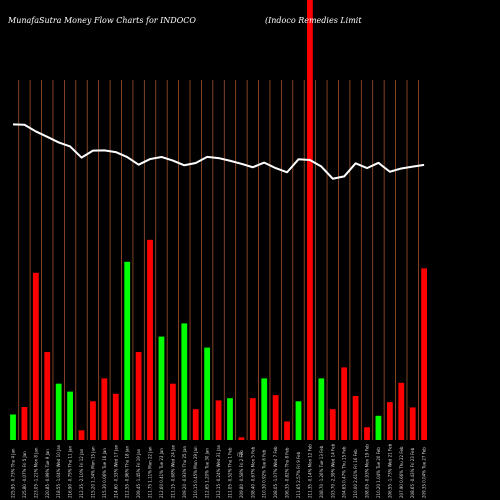 This screenshot has width=500, height=500. I want to click on x-tick-label: 206.55 -1.73% Wed 21 Feb, so click(389, 470).